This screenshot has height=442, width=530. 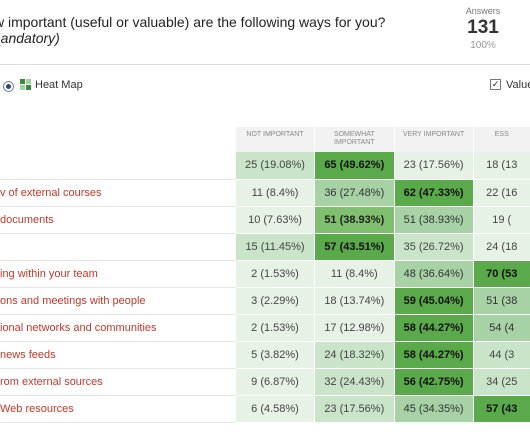 What do you see at coordinates (501, 409) in the screenshot?
I see `heat-cell: 57 (43` at bounding box center [501, 409].